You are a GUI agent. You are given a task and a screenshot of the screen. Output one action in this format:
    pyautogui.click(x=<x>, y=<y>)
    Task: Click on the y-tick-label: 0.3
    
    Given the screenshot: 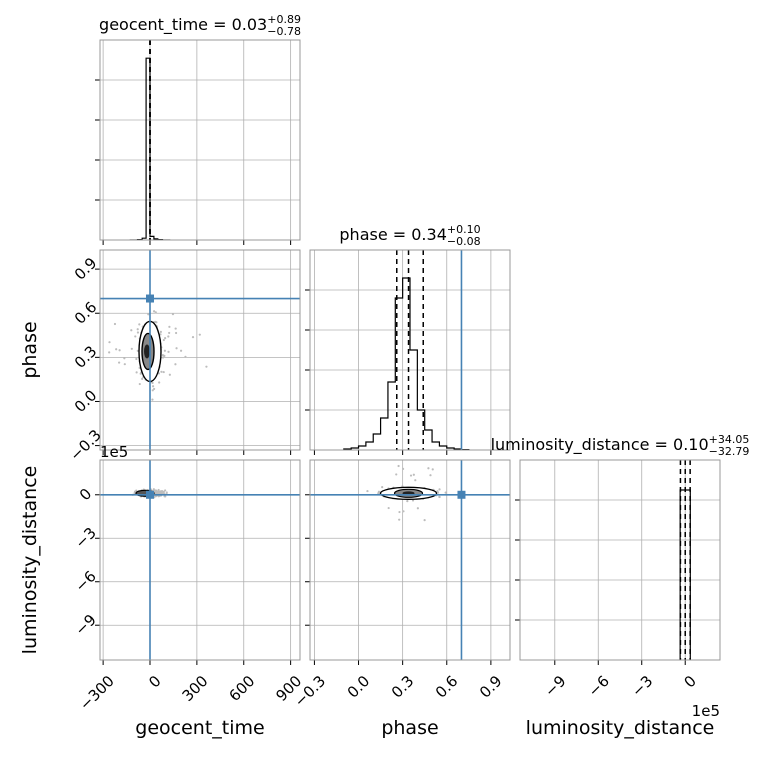 What is the action you would take?
    pyautogui.click(x=86, y=357)
    